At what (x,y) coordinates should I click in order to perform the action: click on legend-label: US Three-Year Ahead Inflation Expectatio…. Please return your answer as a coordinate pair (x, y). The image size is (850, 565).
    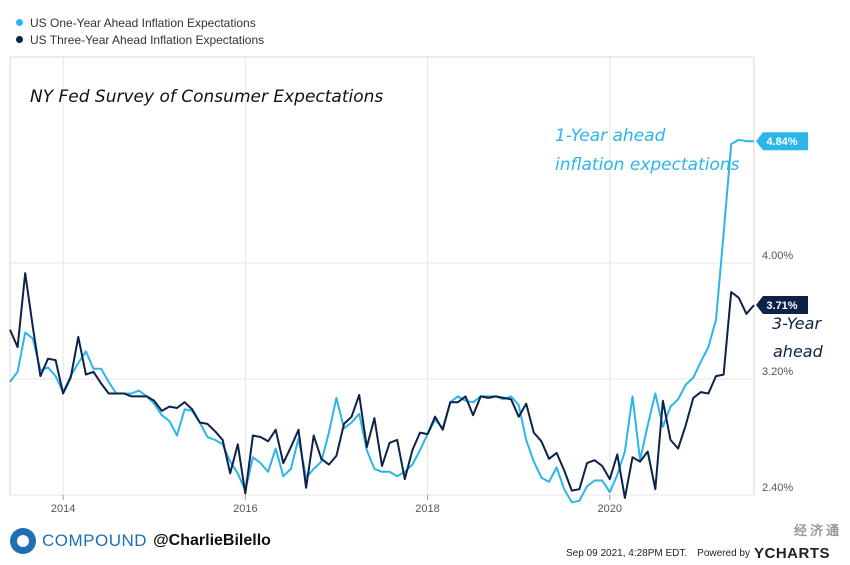
    Looking at the image, I should click on (147, 39).